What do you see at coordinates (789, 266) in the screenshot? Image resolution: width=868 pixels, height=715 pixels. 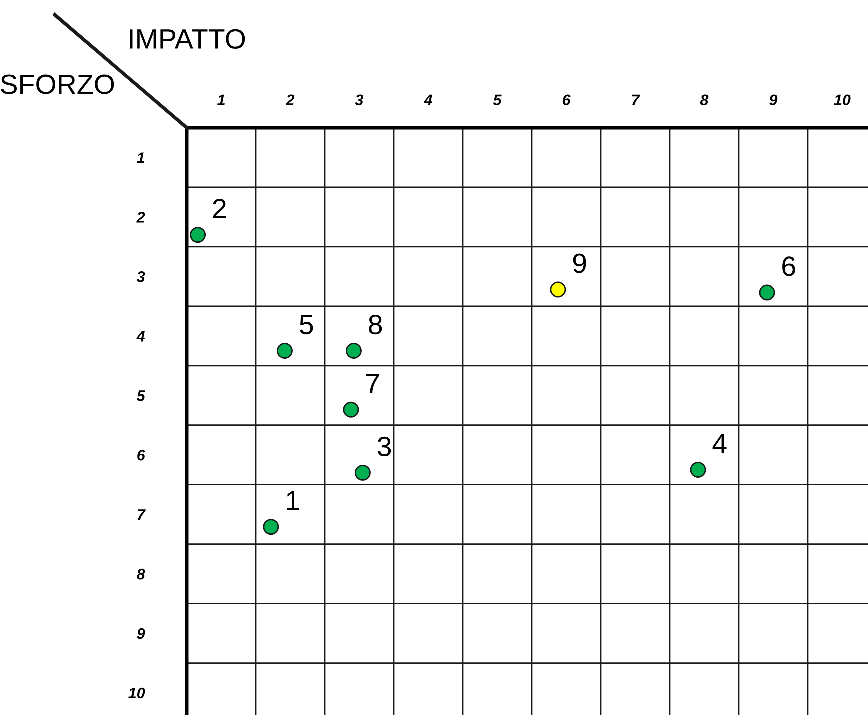 I see `annotation: 6` at bounding box center [789, 266].